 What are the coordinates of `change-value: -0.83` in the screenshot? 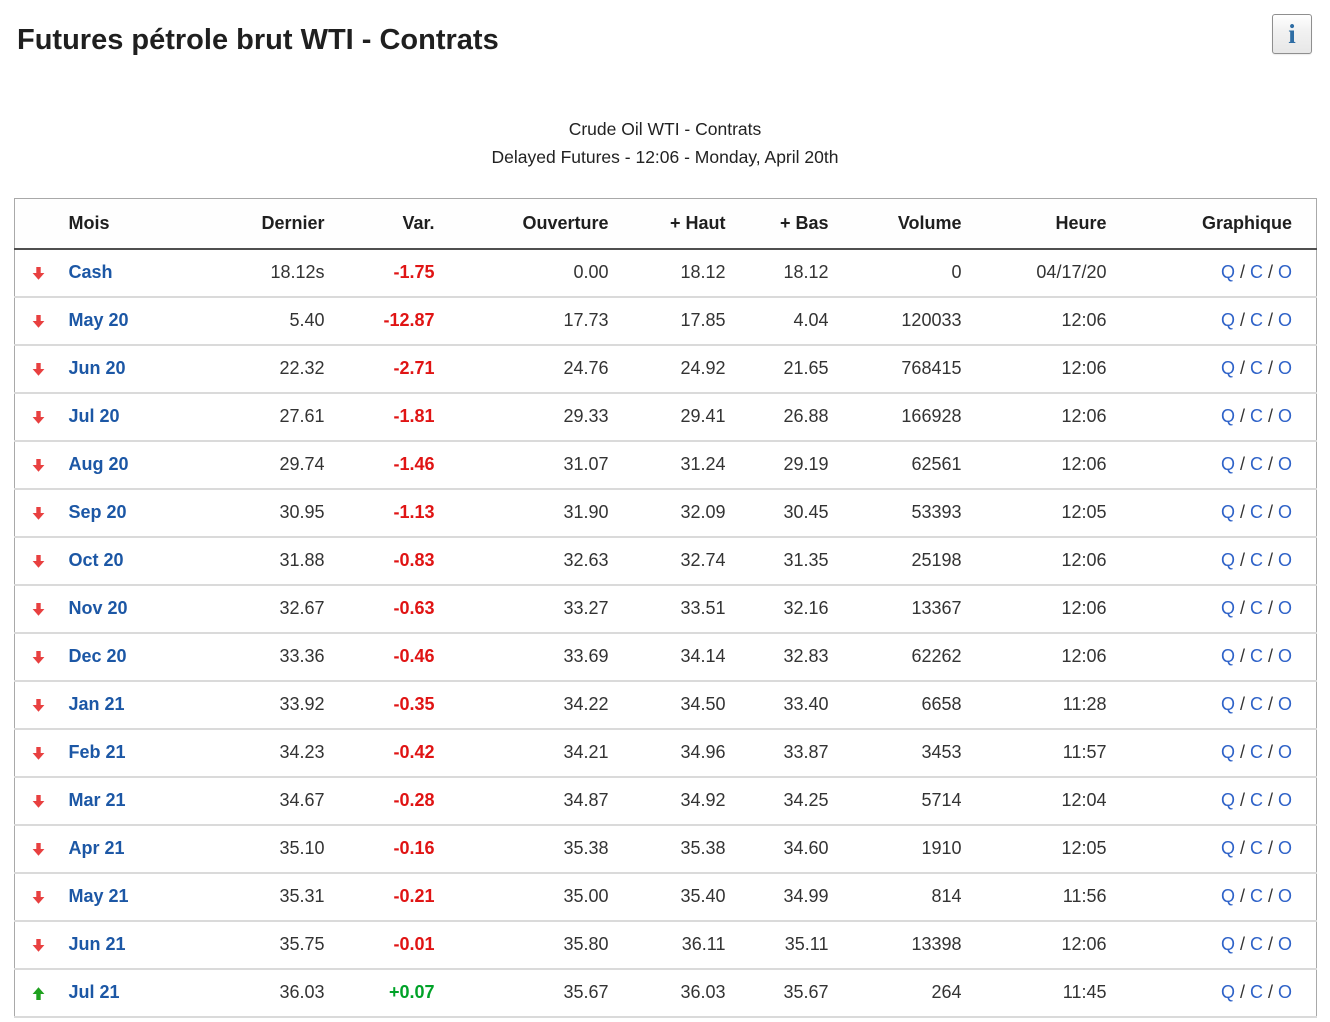 It's located at (414, 560).